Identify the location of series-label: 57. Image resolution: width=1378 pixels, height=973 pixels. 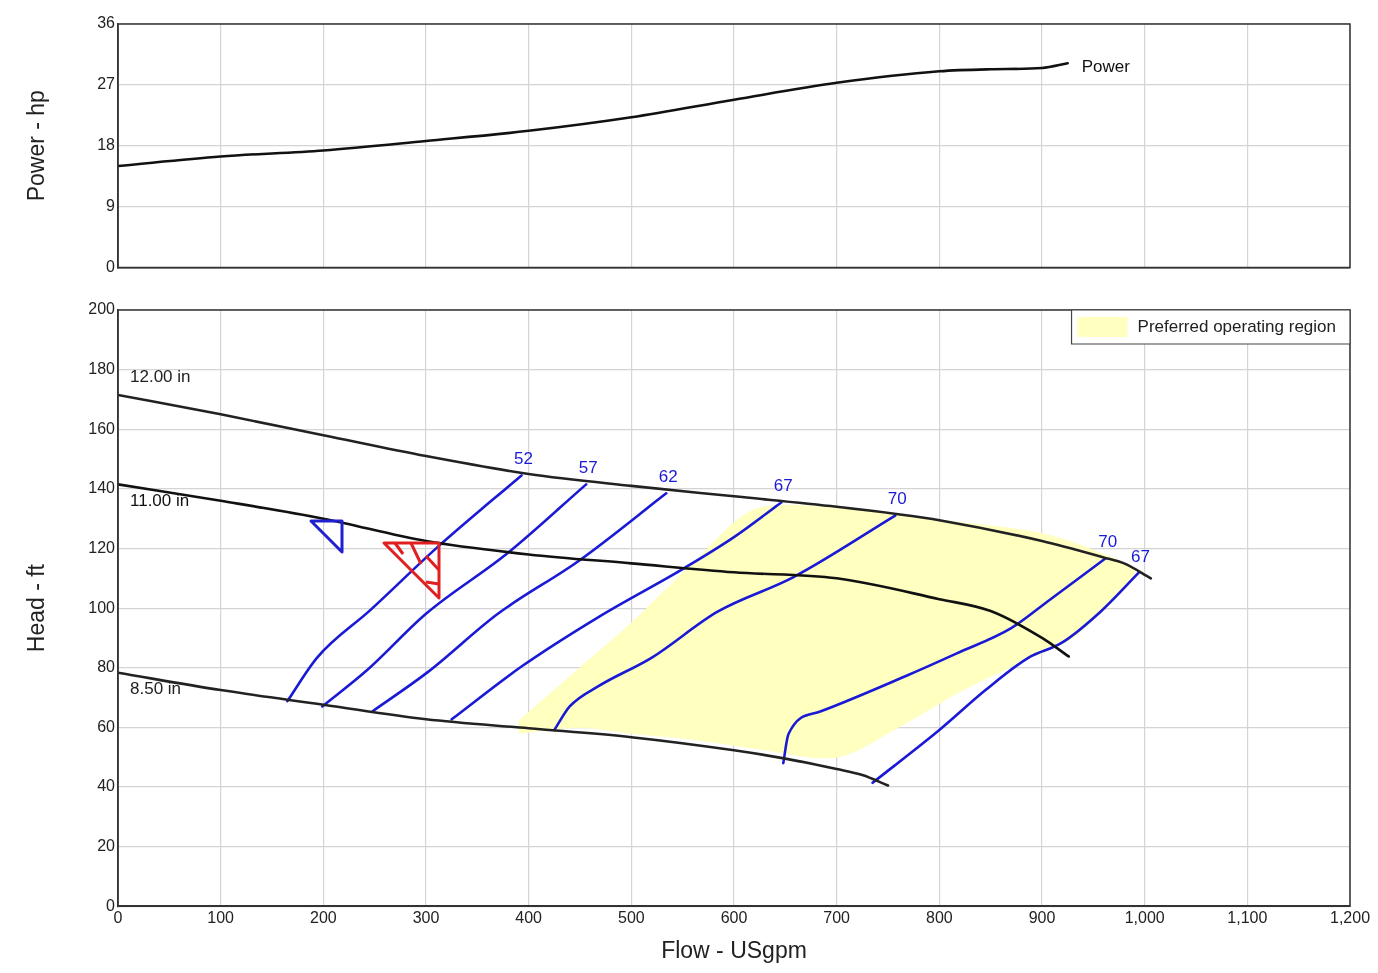
(588, 468).